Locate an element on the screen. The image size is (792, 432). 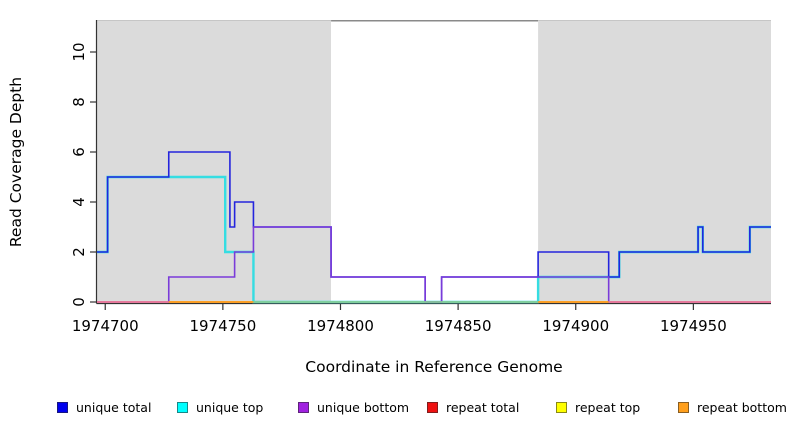
legend-swatch-unique-total is located at coordinates (62, 407).